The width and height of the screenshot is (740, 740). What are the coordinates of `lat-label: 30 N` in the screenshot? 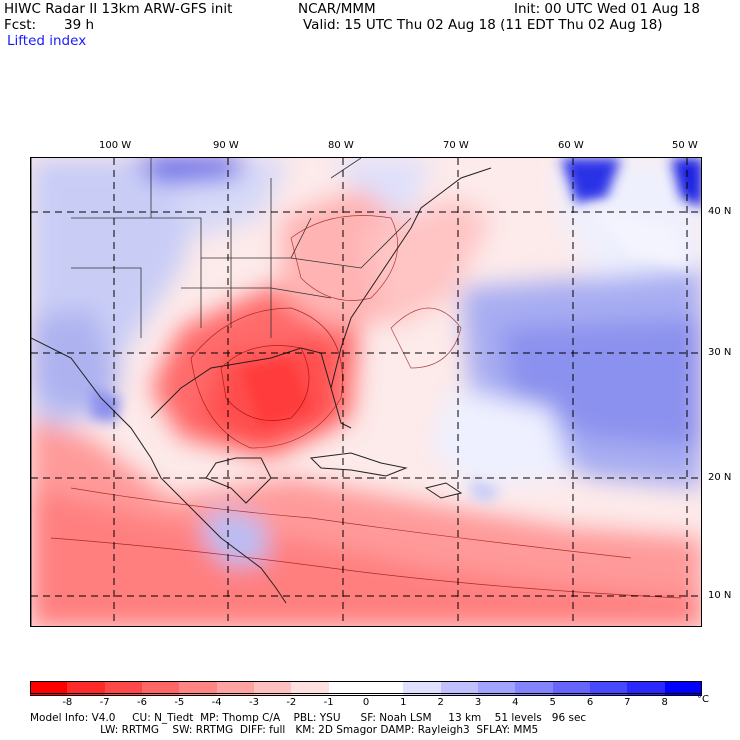 It's located at (720, 352).